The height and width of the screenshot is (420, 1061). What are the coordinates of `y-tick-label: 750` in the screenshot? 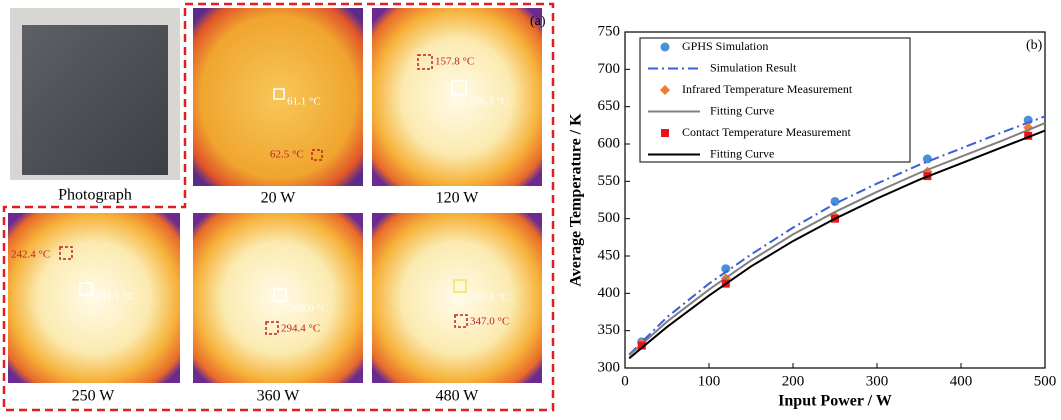 It's located at (609, 31).